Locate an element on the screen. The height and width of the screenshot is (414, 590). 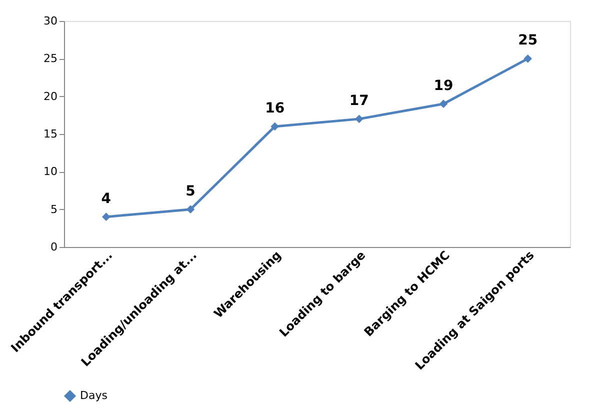
y-tick-label: 10 is located at coordinates (51, 171).